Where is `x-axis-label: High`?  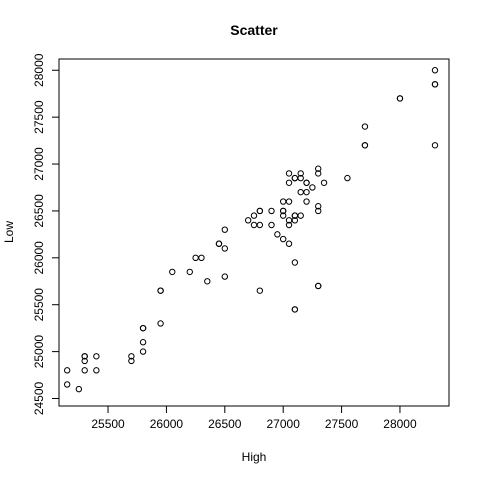
x-axis-label: High is located at coordinates (254, 457).